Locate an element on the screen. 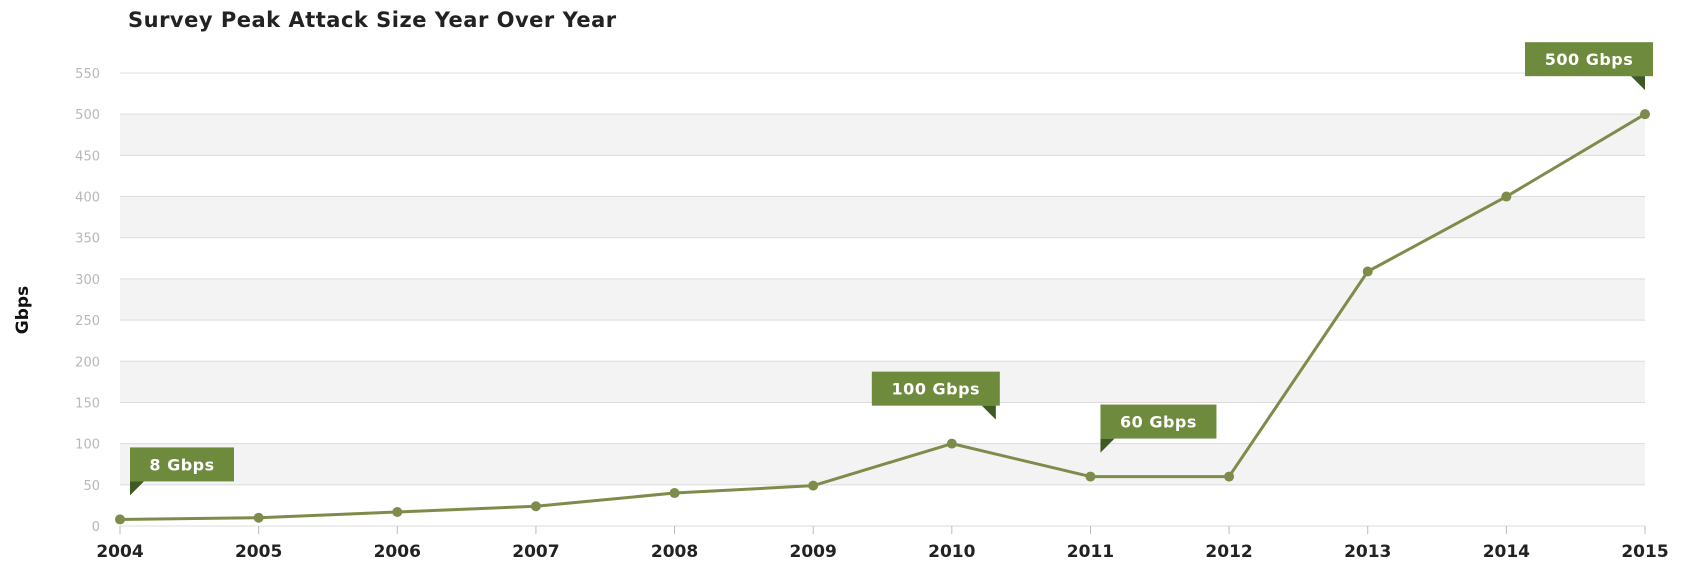 The width and height of the screenshot is (1681, 562). y-tick-label: 250 is located at coordinates (87, 321).